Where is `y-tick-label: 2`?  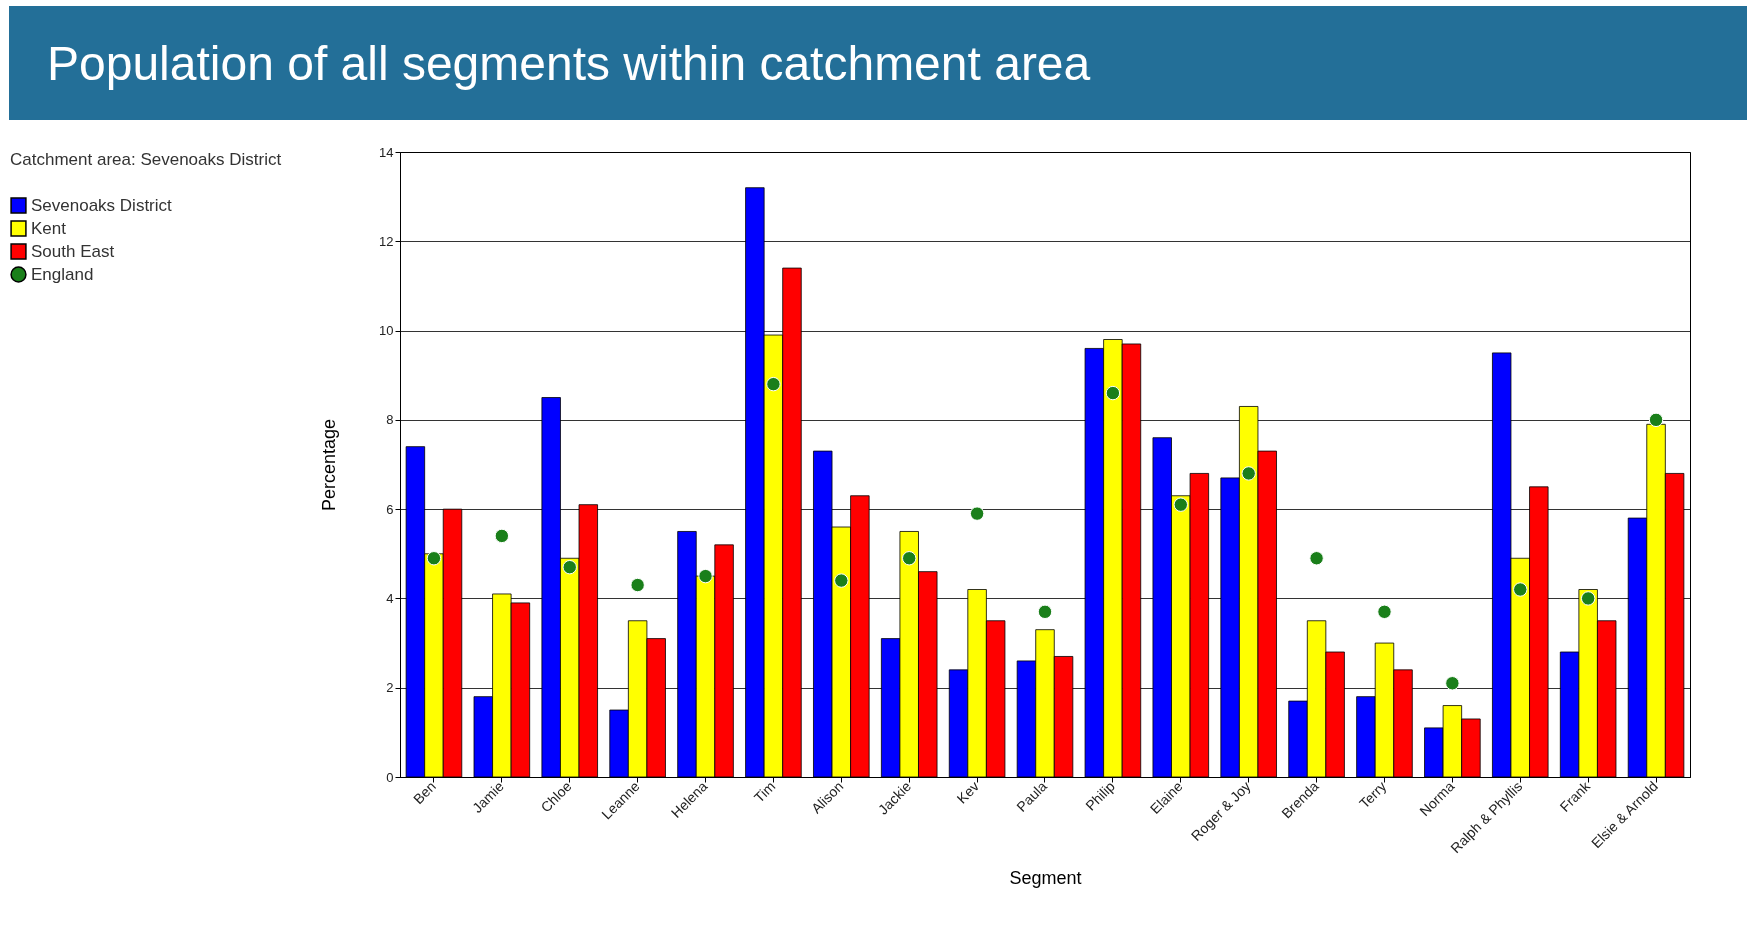
y-tick-label: 2 is located at coordinates (390, 688).